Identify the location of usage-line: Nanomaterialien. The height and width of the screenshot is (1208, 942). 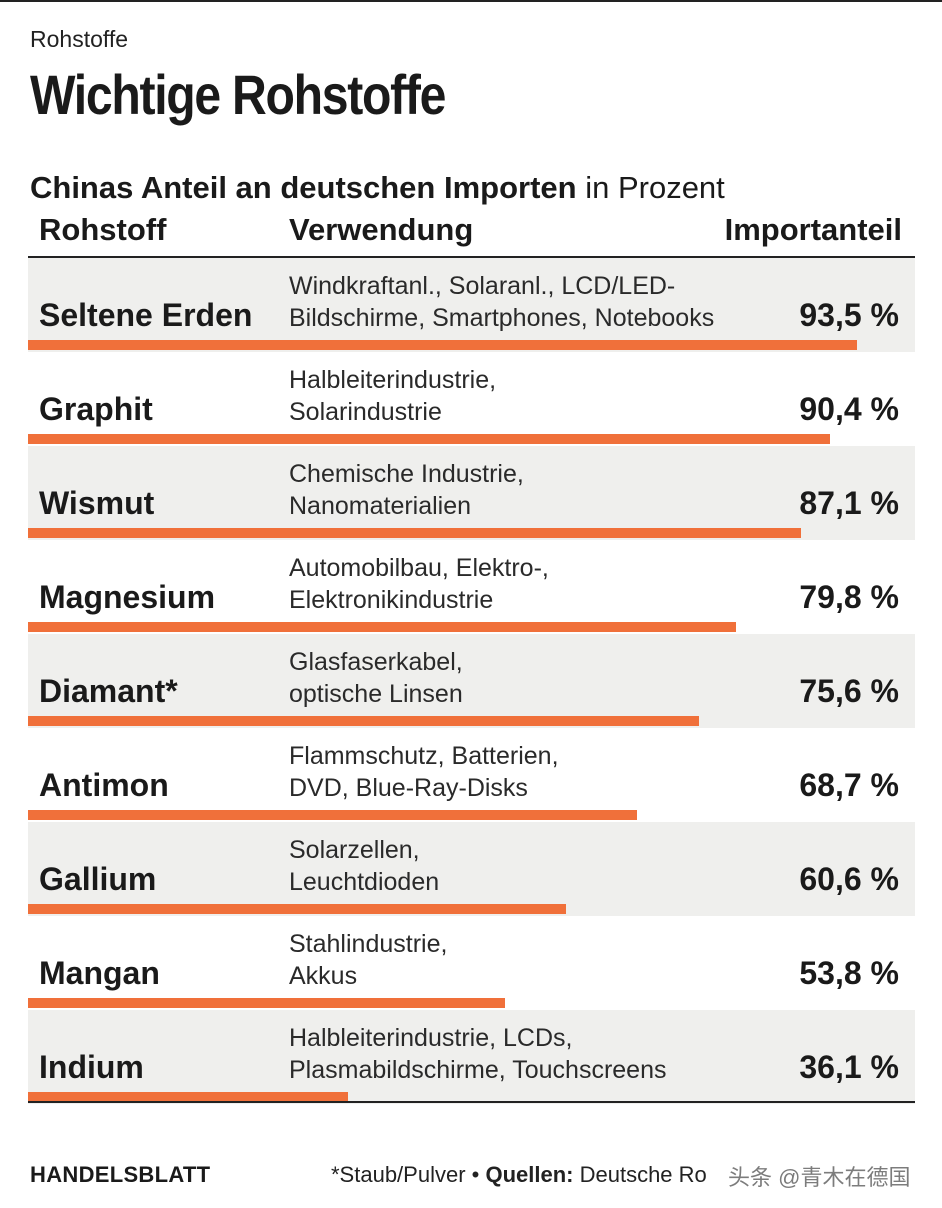
(380, 506).